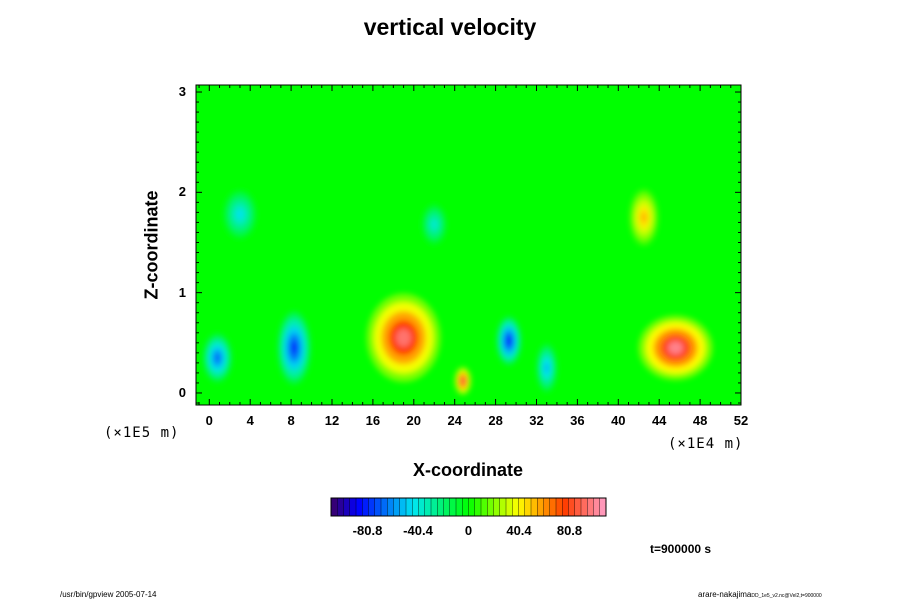  I want to click on x-tick-label: 16, so click(373, 420).